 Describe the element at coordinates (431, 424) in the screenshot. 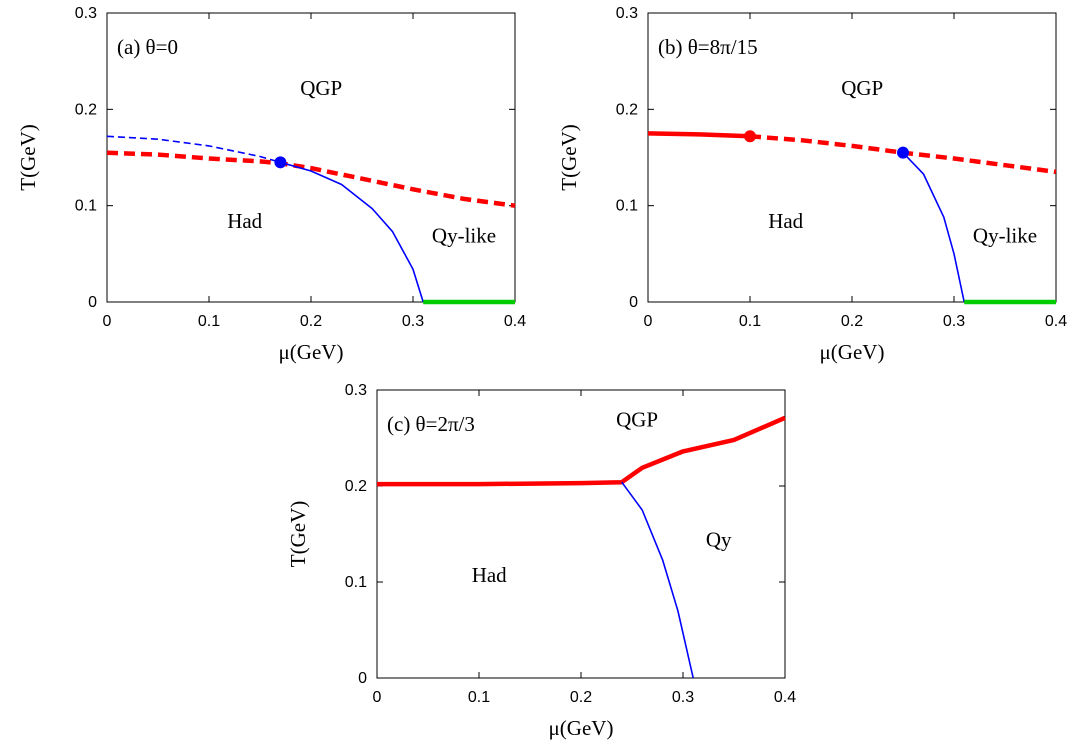

I see `panel-label: (c) θ=2π/3` at that location.